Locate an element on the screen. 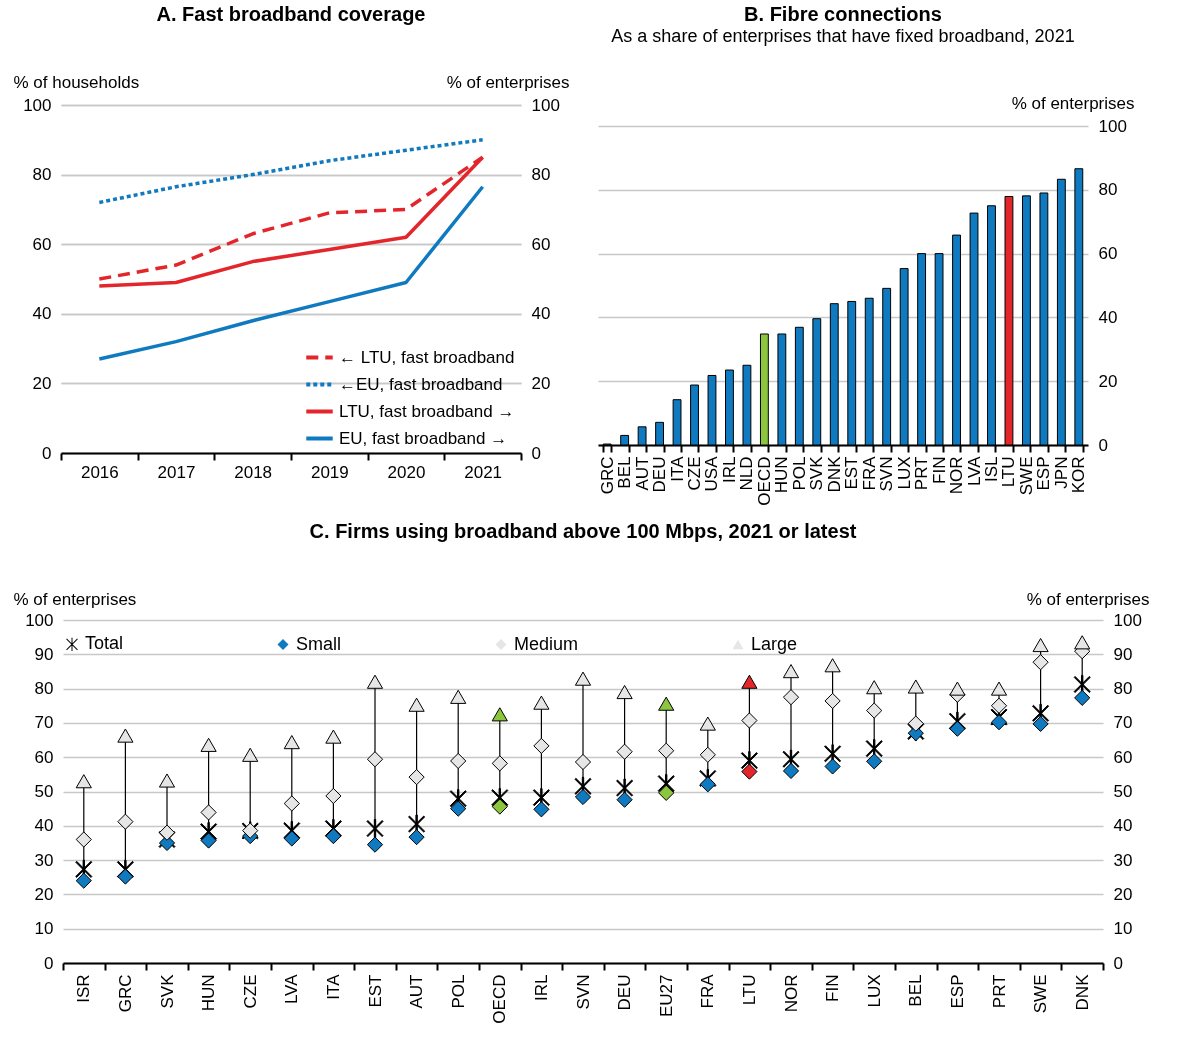 The width and height of the screenshot is (1192, 1037). y2-tick-label: 90 is located at coordinates (1123, 654).